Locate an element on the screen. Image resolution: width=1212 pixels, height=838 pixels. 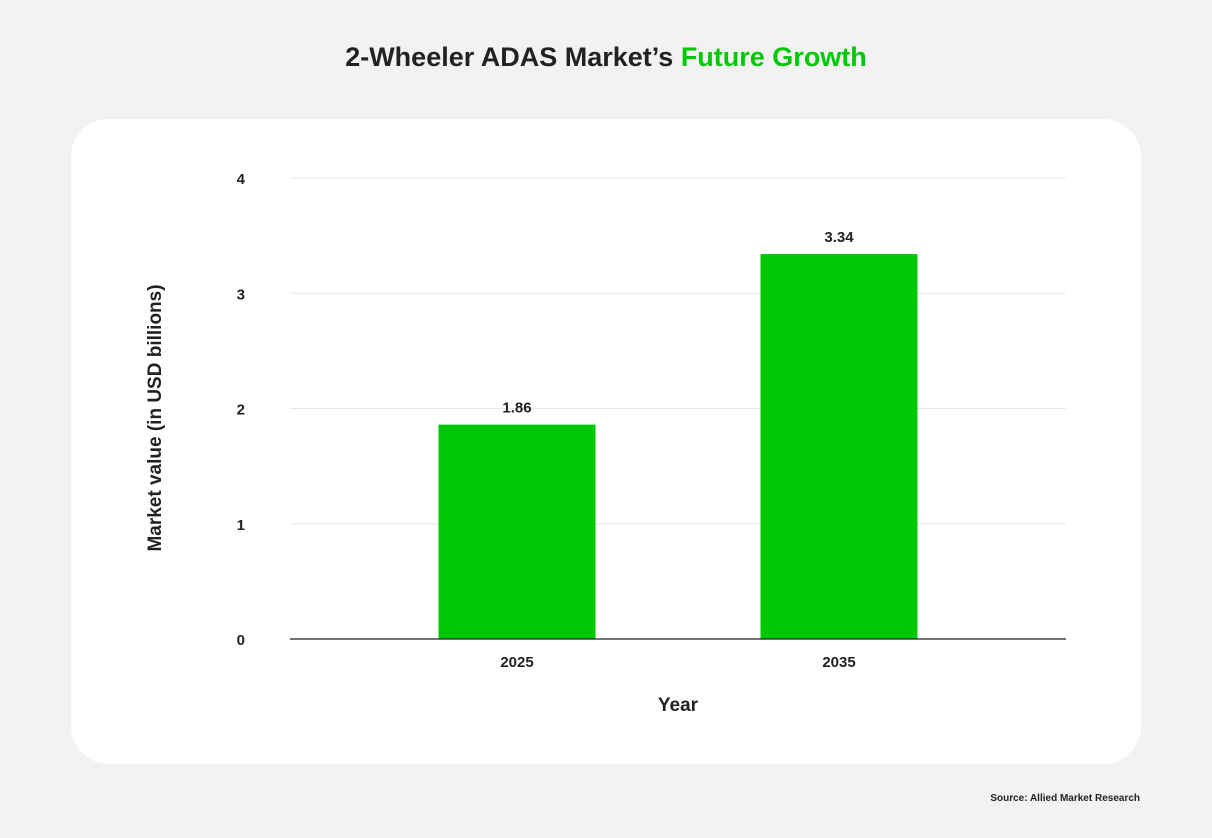
bar-2025 is located at coordinates (517, 531).